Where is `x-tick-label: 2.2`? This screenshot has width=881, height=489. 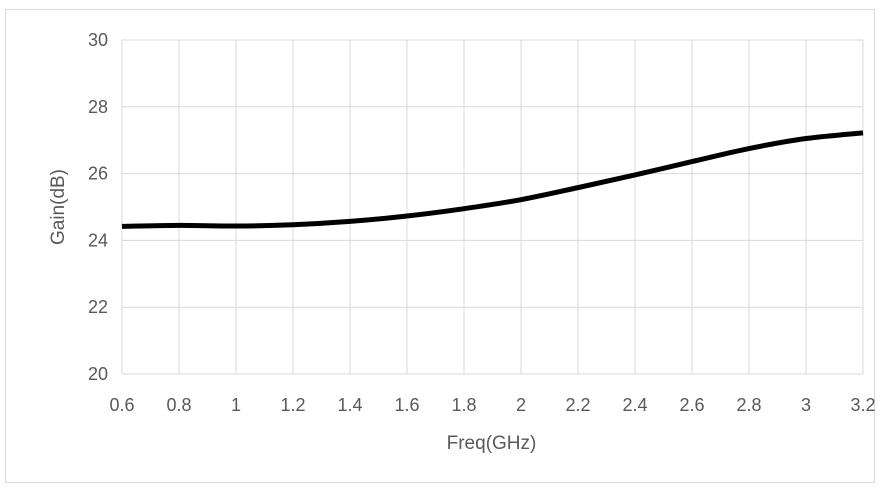
x-tick-label: 2.2 is located at coordinates (577, 405).